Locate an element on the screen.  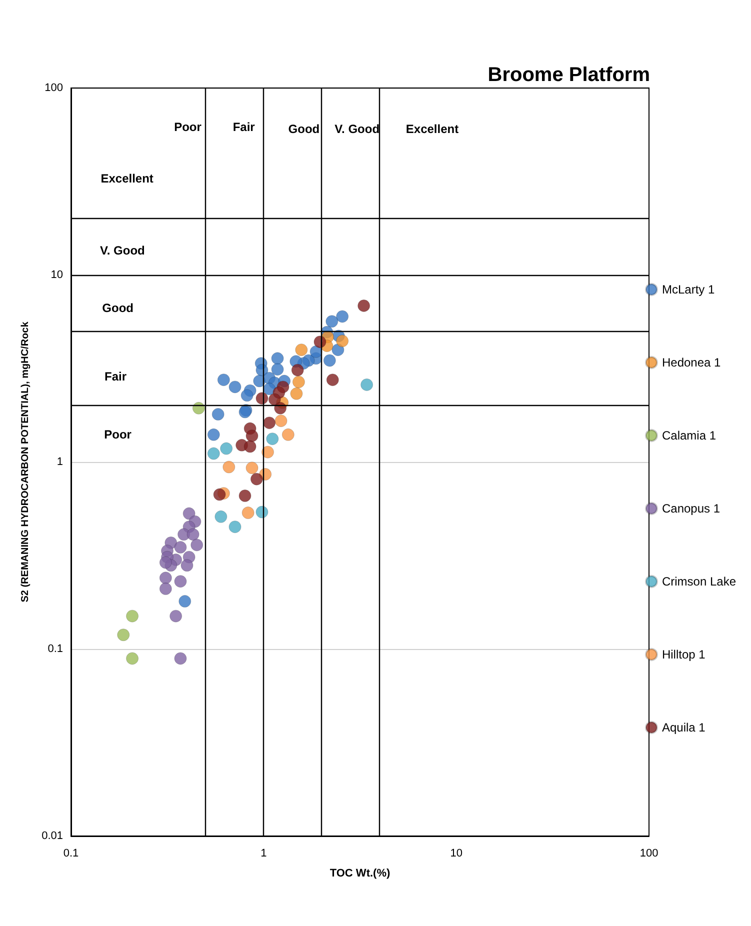
y-tick-label: 10 is located at coordinates (56, 275).